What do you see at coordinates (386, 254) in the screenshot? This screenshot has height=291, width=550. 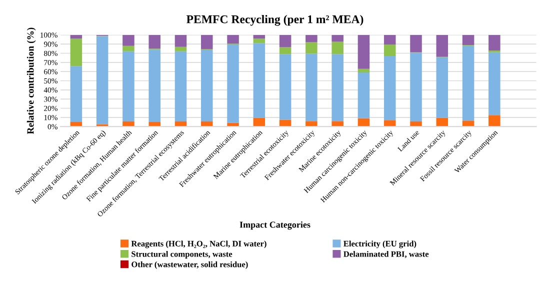 I see `legend-label: Delaminated PBI, waste` at bounding box center [386, 254].